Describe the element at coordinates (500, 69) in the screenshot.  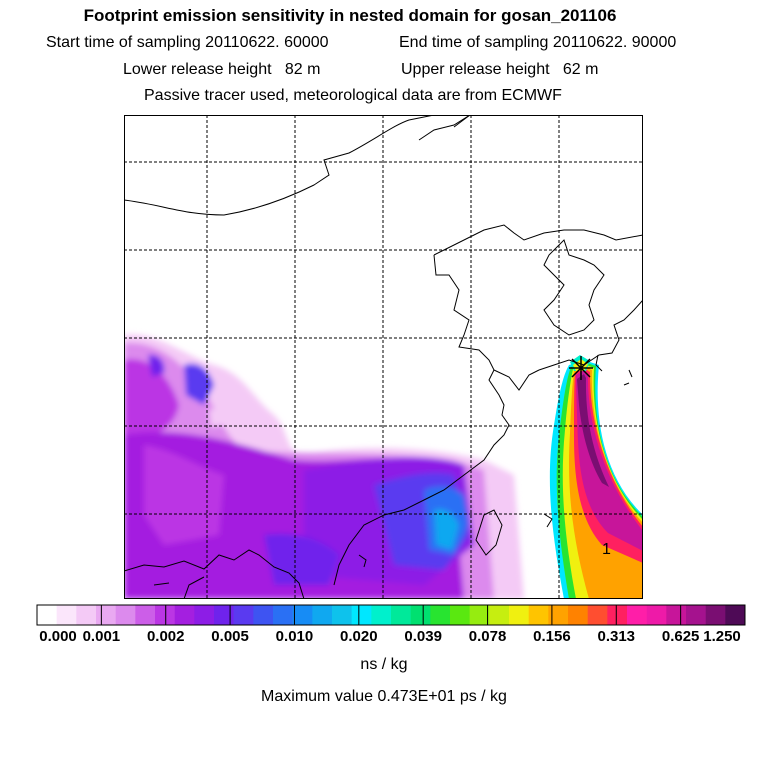
I see `upper-release-height: Upper release height 62 m` at that location.